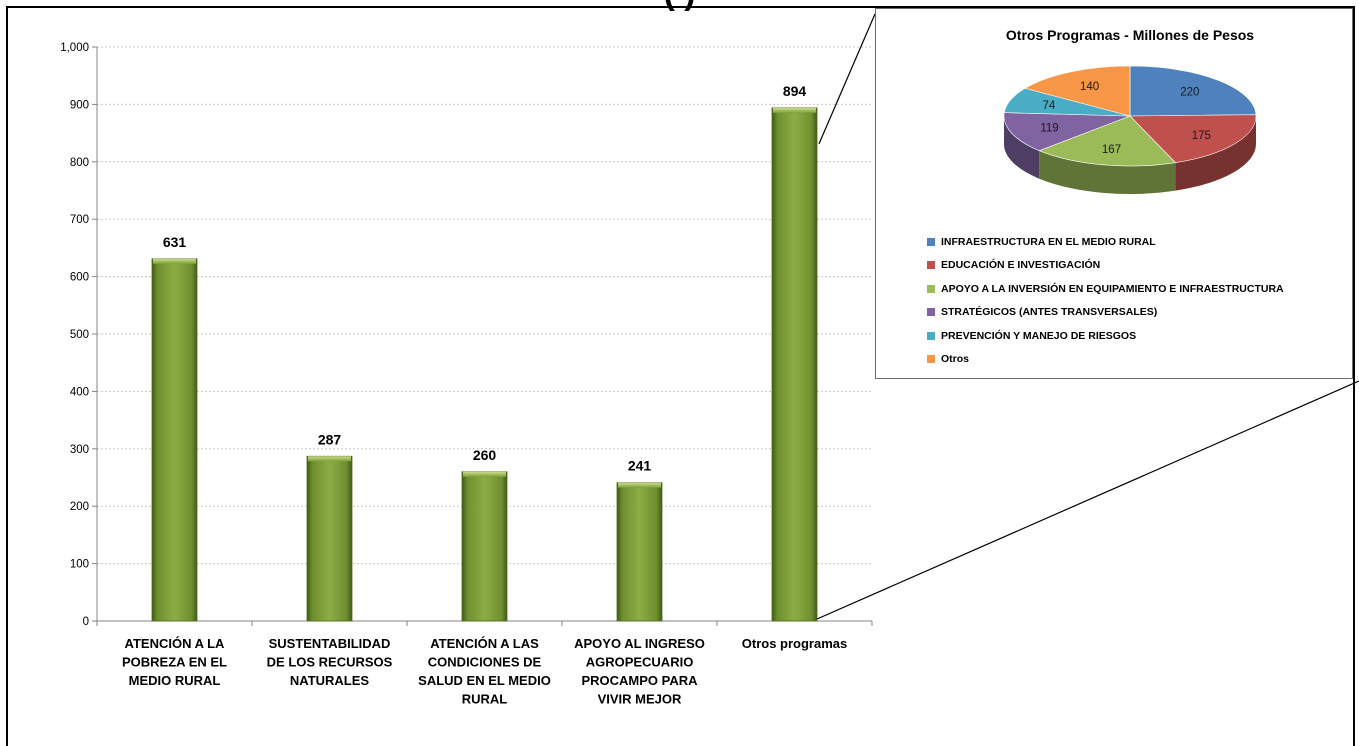  I want to click on pie-chart-title: Otros Programas - Millones de Pesos, so click(1130, 35).